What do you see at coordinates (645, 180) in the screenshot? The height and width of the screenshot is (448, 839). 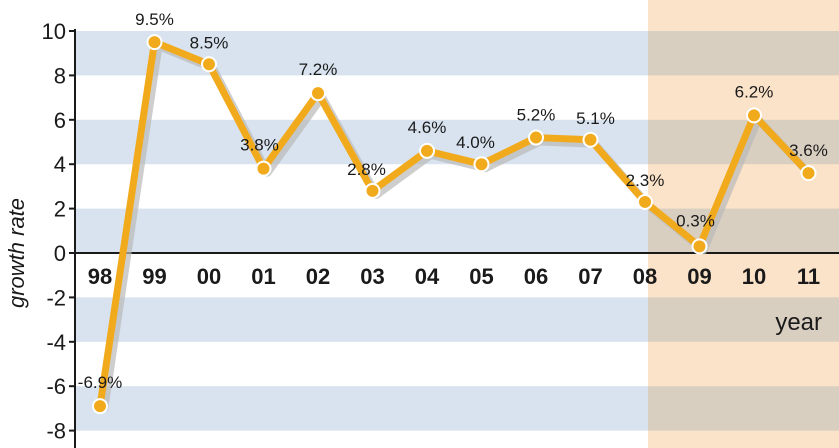 I see `data-label: 2.3%` at bounding box center [645, 180].